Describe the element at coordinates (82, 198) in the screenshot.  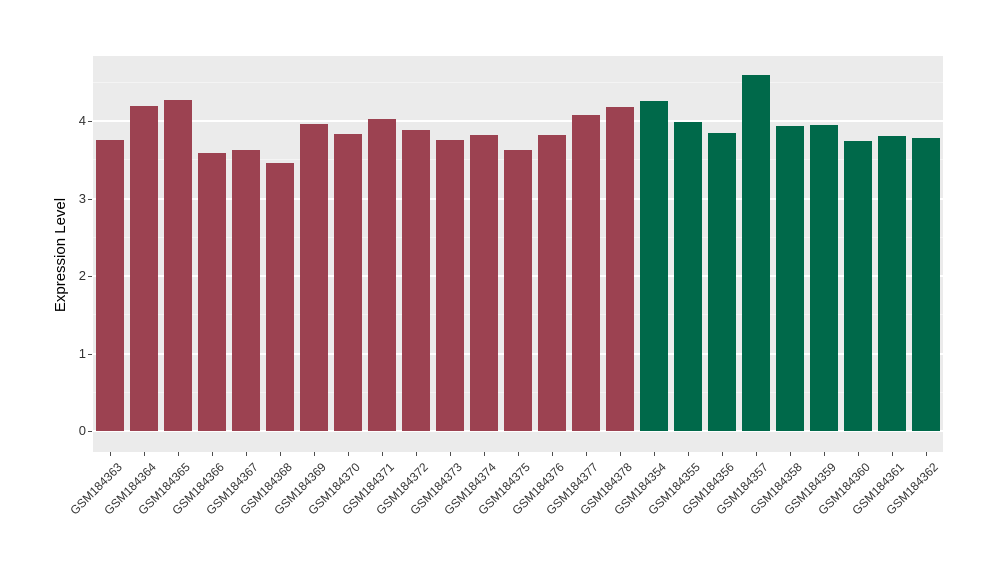
I see `y-tick-label: 3` at that location.